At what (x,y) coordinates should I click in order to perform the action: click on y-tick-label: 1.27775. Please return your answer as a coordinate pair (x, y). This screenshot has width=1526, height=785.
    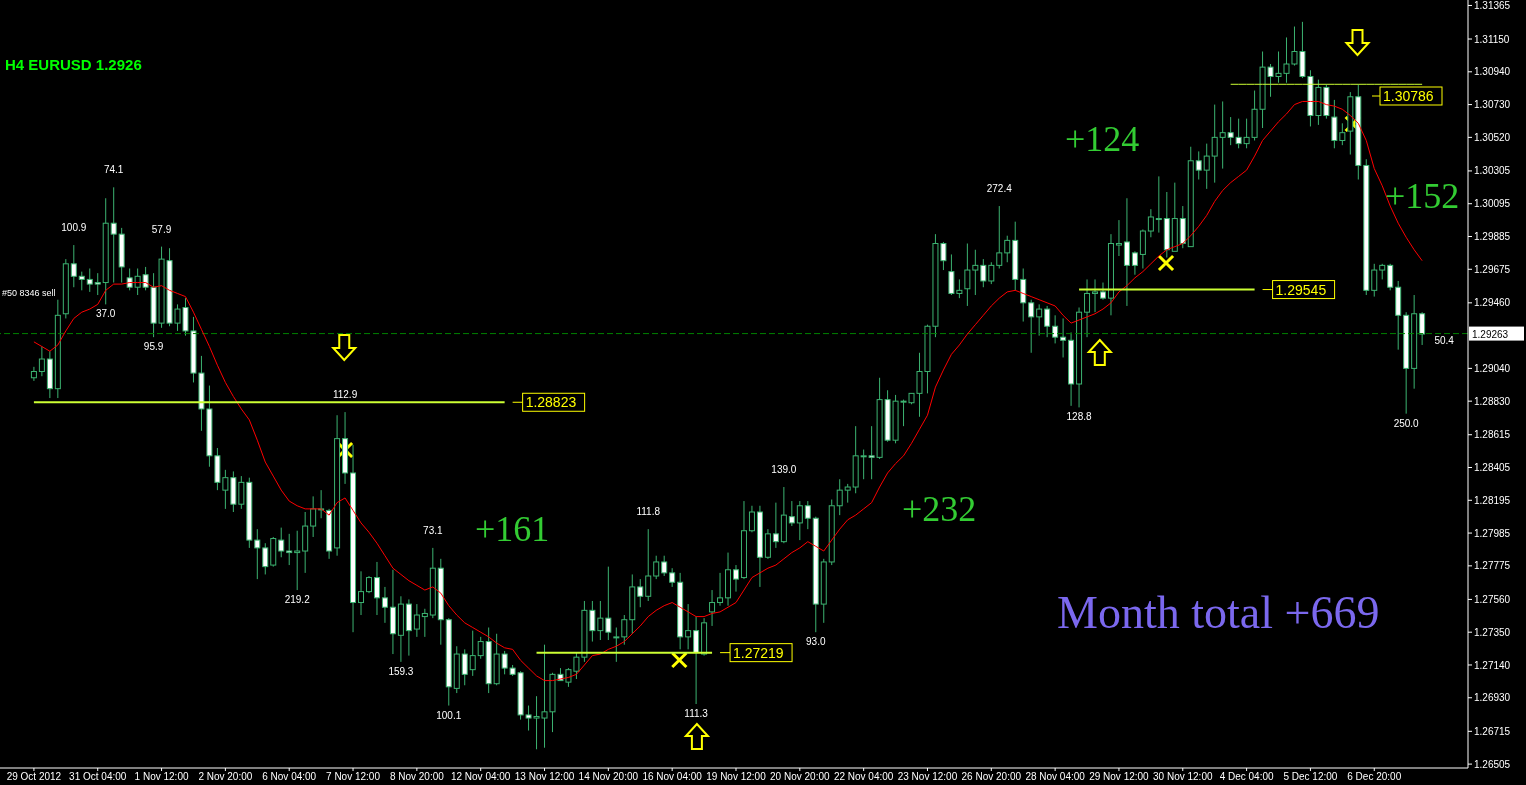
    Looking at the image, I should click on (1492, 566).